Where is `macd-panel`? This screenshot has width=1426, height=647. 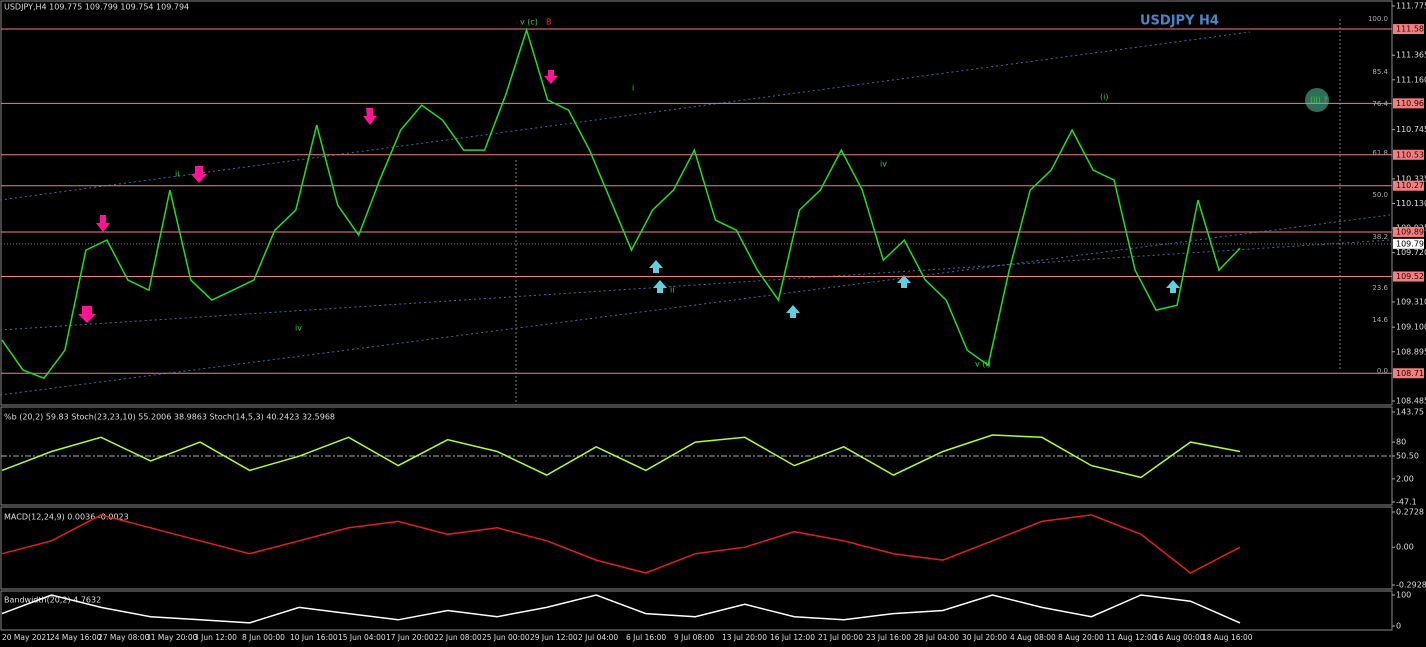
macd-panel is located at coordinates (696, 548).